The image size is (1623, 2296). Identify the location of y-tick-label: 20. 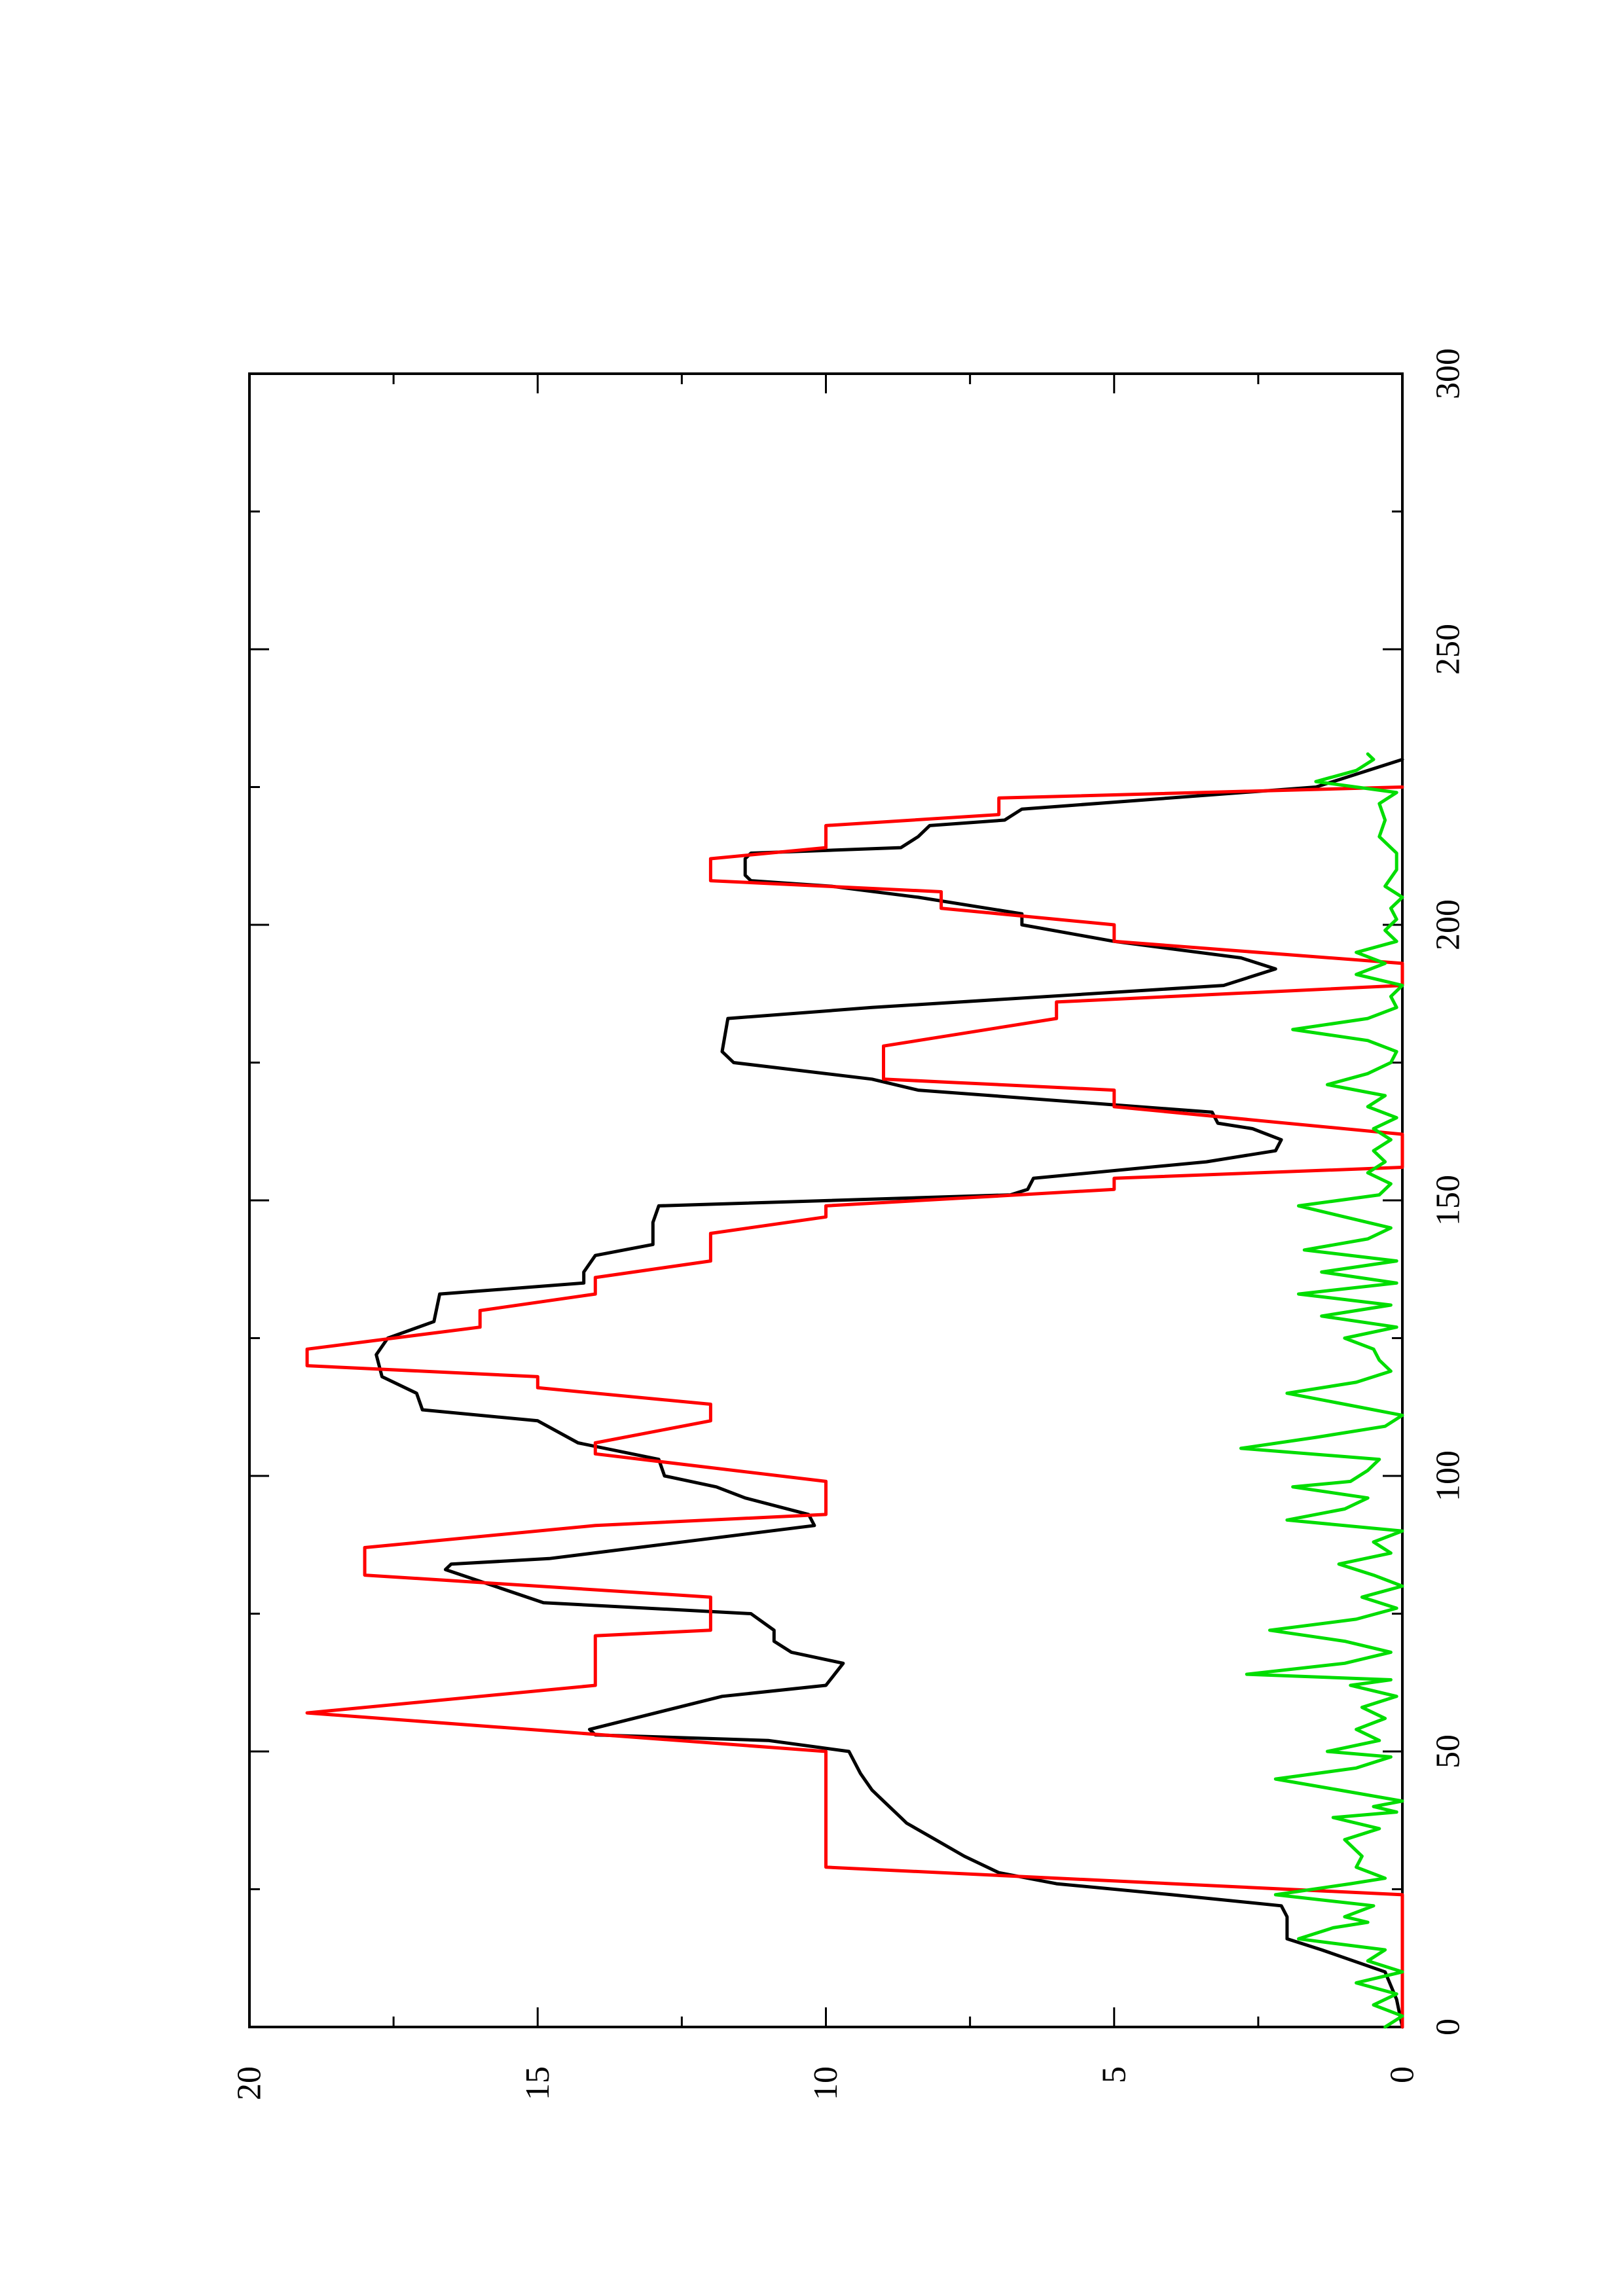
(249, 2083).